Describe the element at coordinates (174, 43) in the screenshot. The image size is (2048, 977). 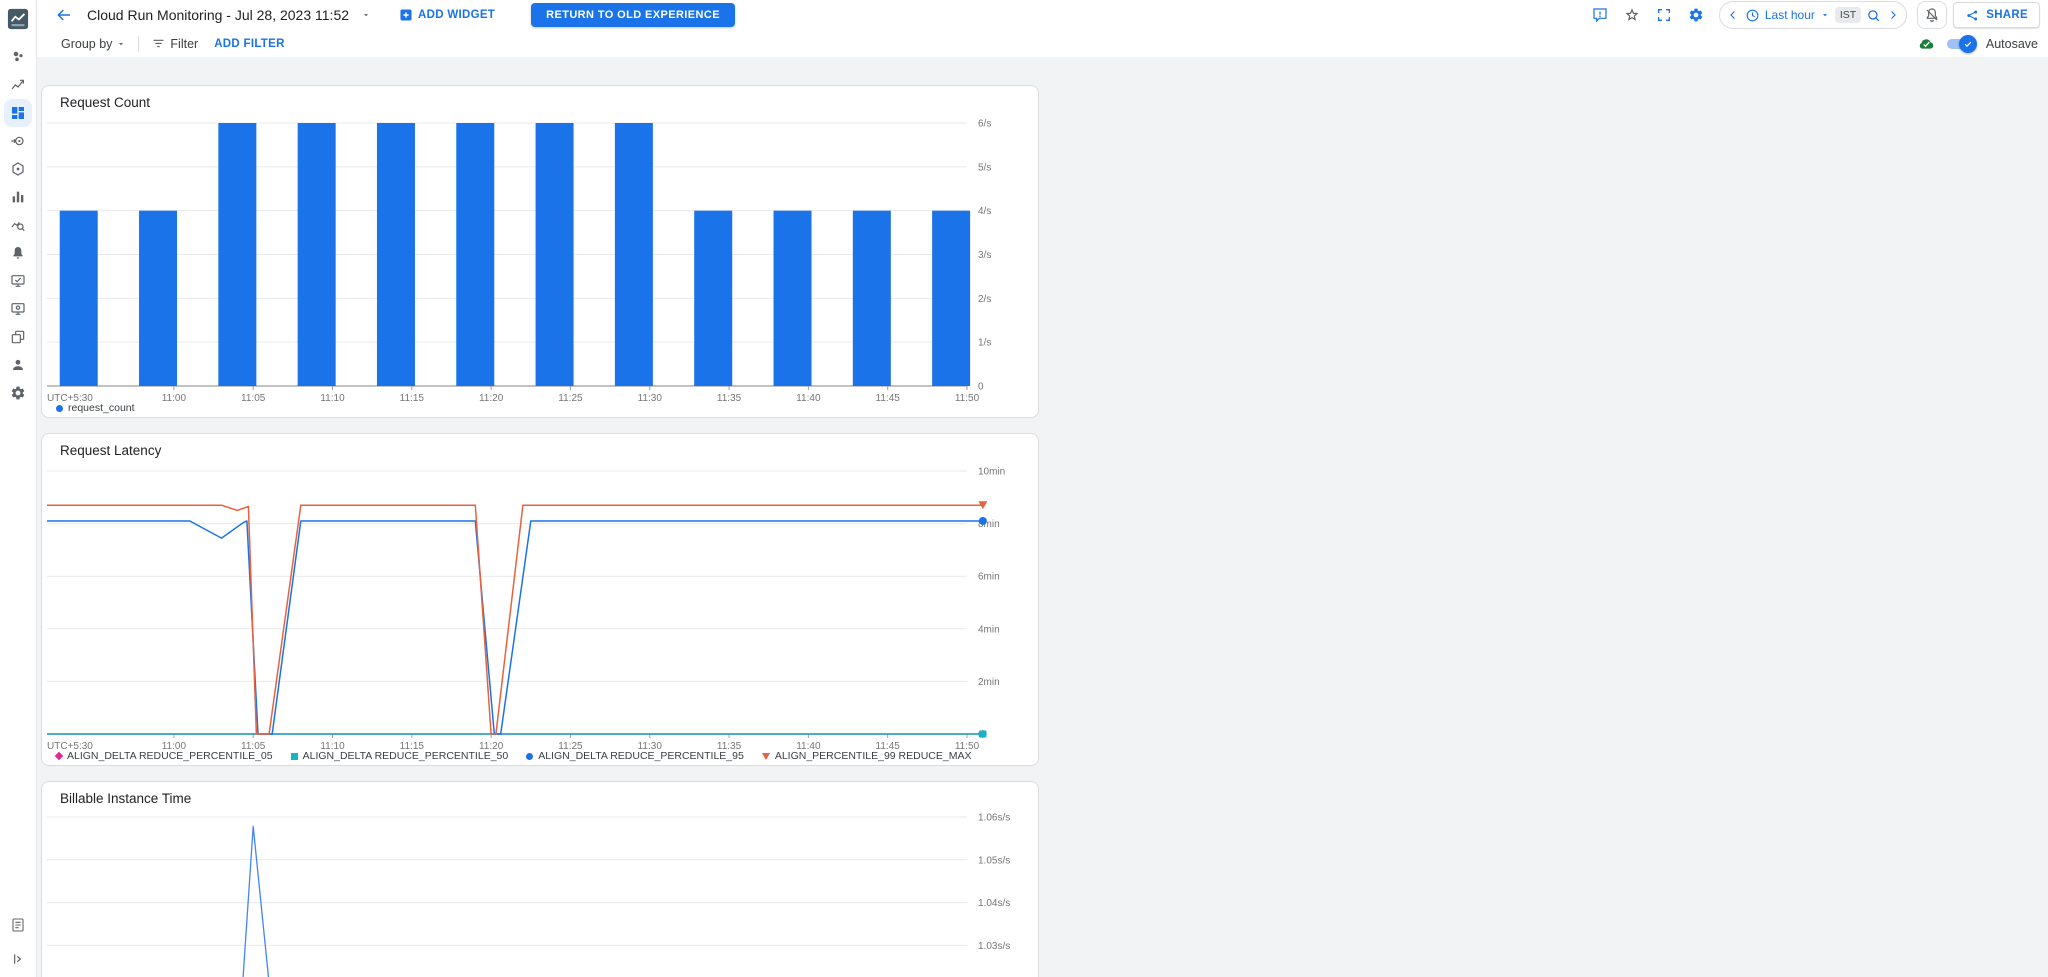
I see `filter-button: Filter` at that location.